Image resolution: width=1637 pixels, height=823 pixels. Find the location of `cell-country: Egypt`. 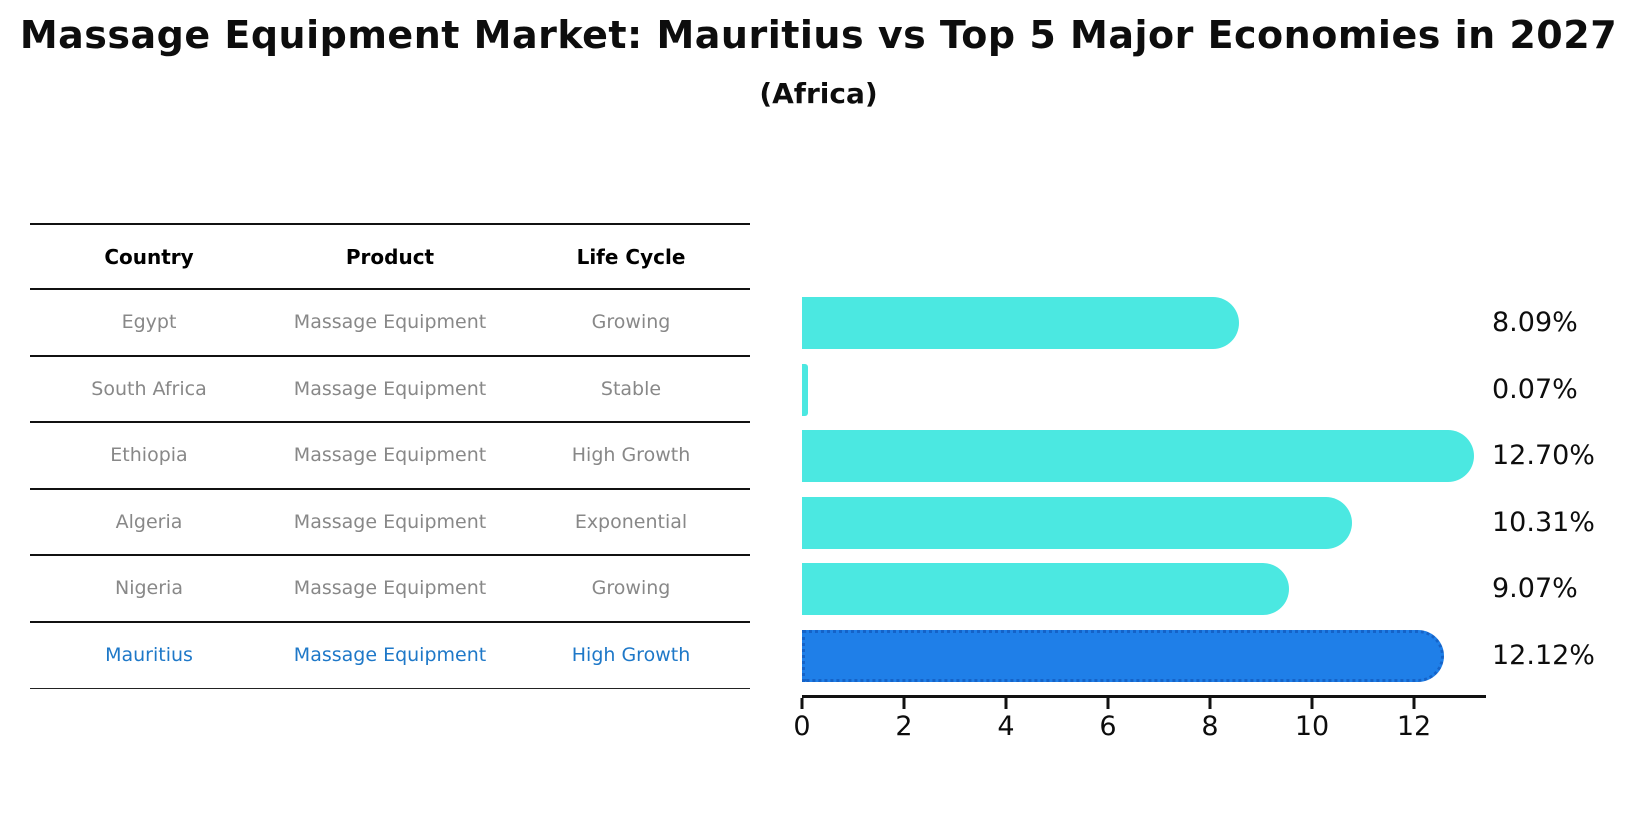

cell-country: Egypt is located at coordinates (149, 322).